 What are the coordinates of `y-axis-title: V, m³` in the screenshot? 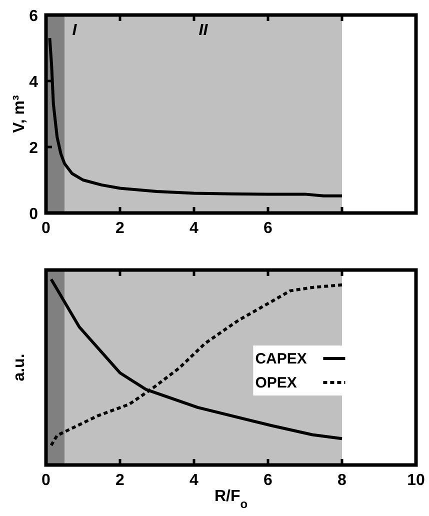 It's located at (19, 114).